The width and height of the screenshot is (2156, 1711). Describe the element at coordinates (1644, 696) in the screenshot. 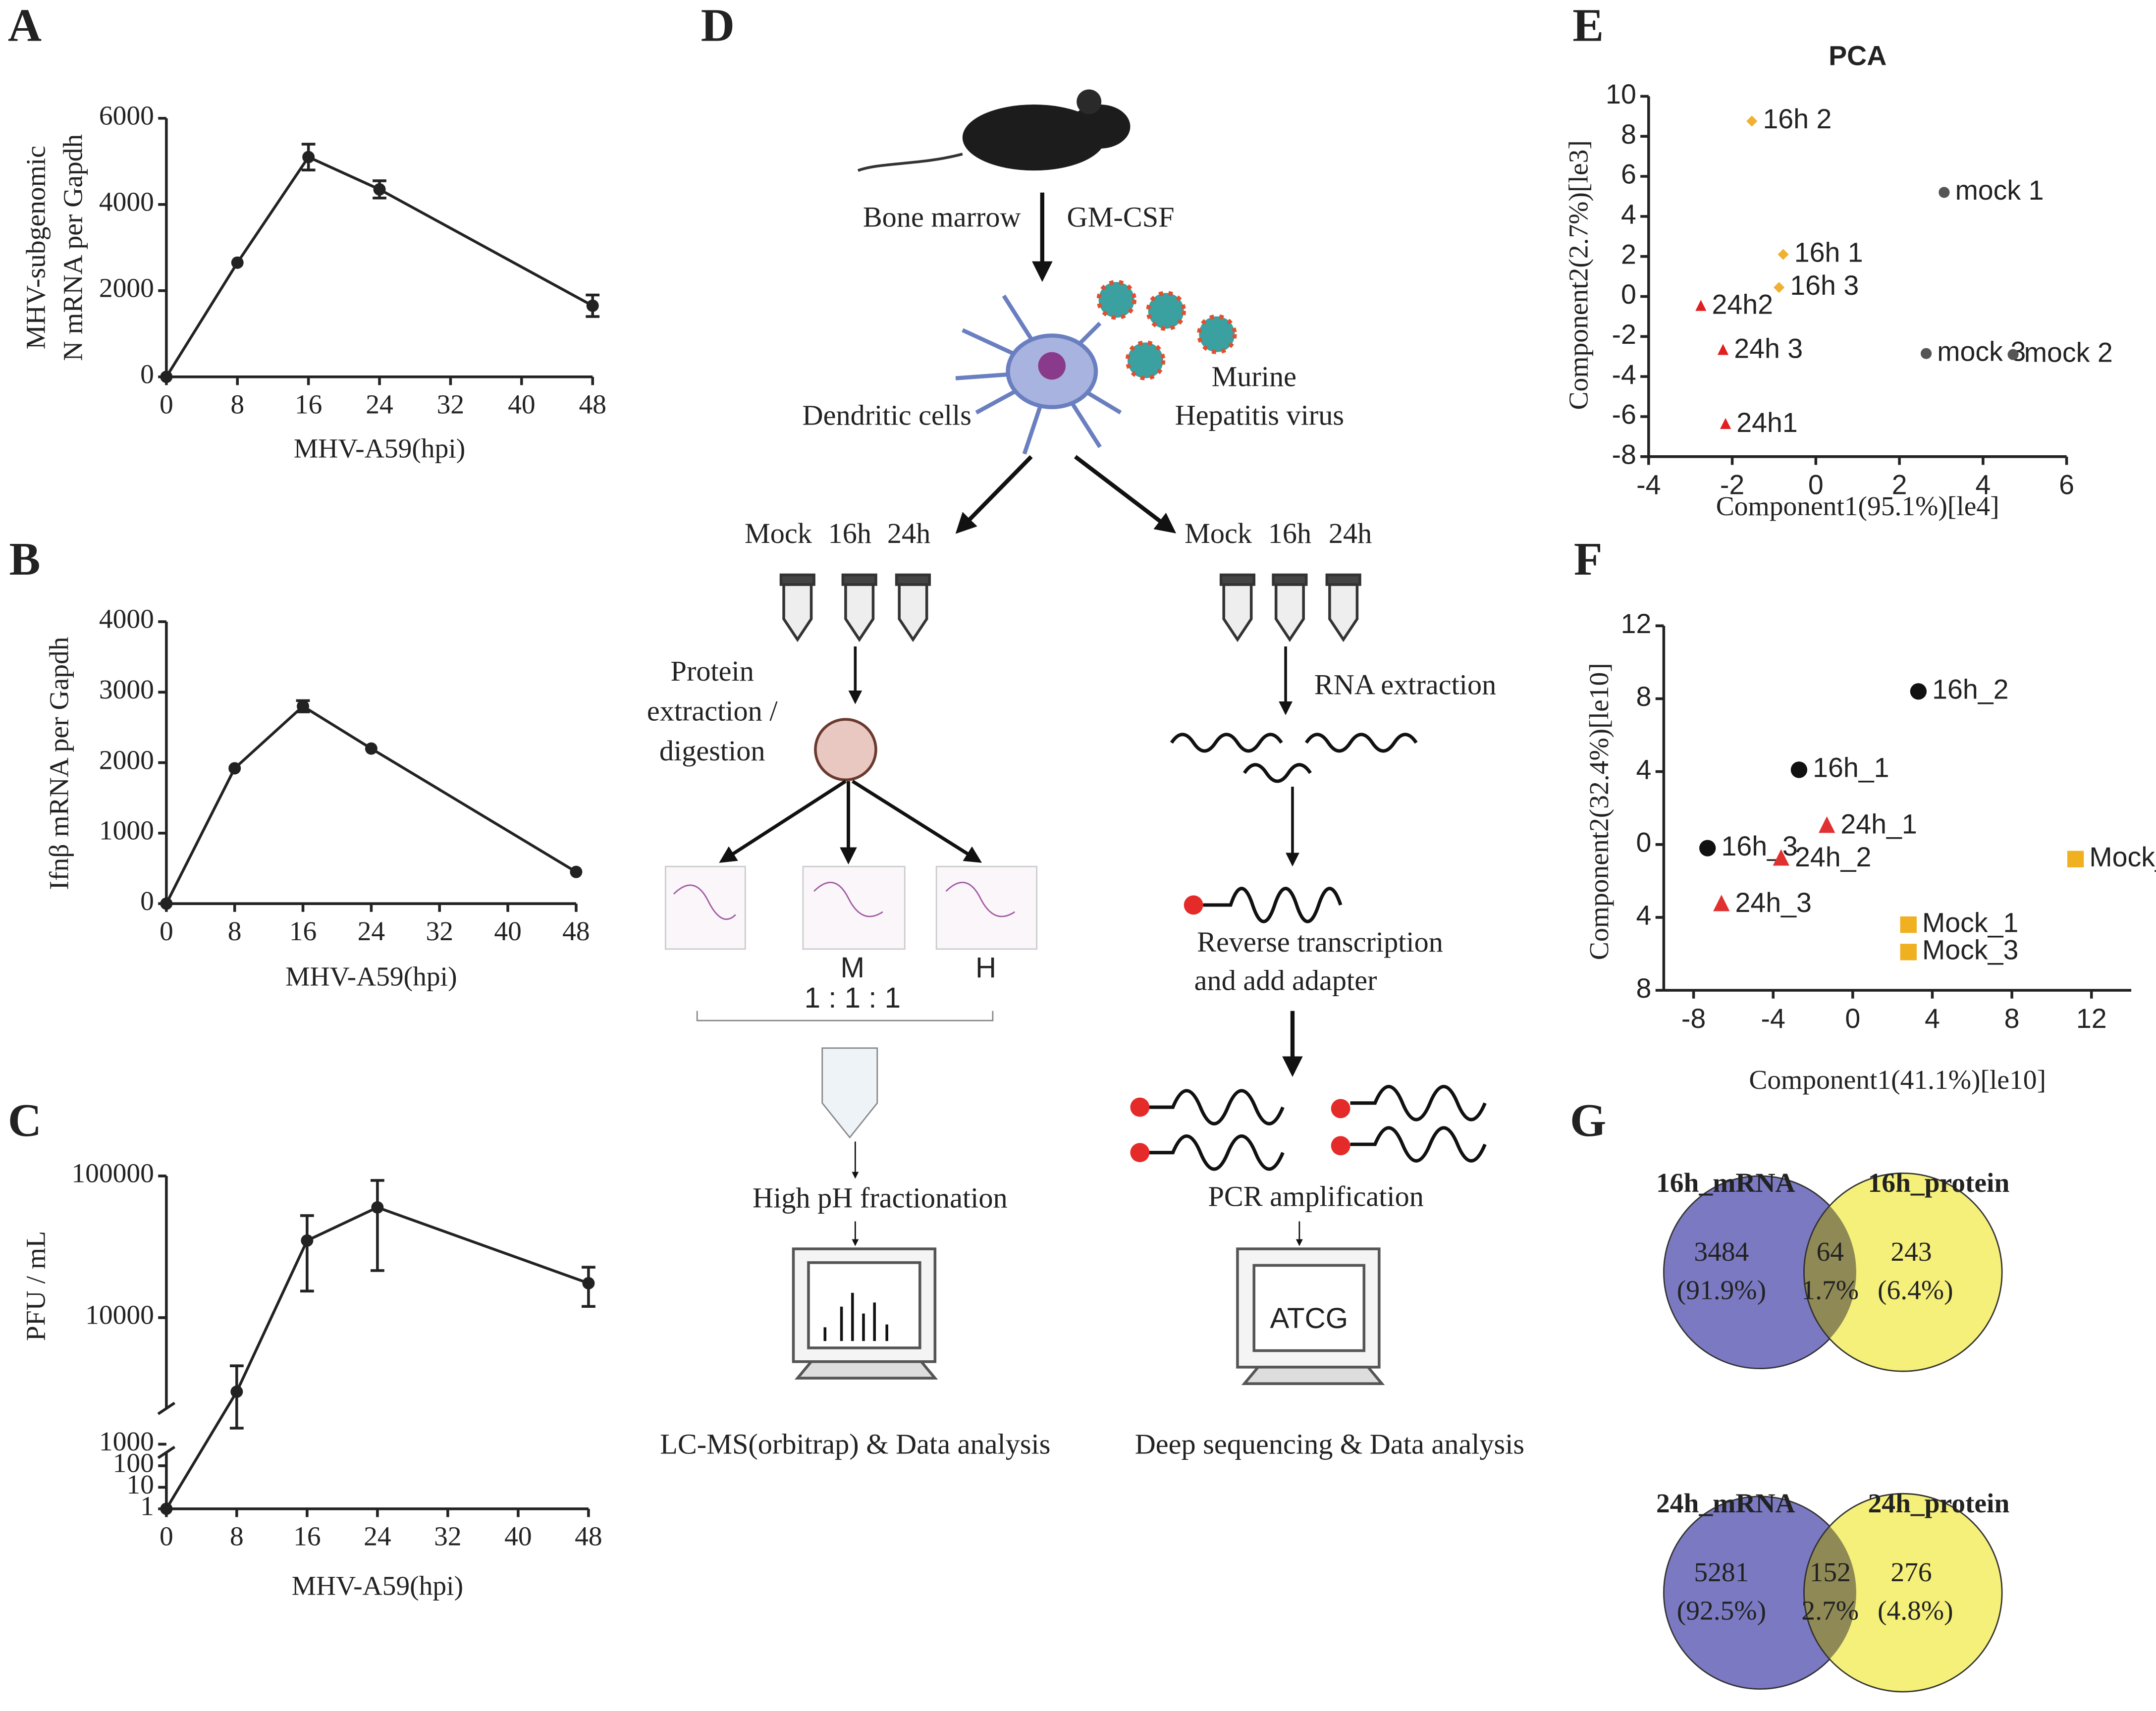

I see `y-tick-label: 8` at that location.